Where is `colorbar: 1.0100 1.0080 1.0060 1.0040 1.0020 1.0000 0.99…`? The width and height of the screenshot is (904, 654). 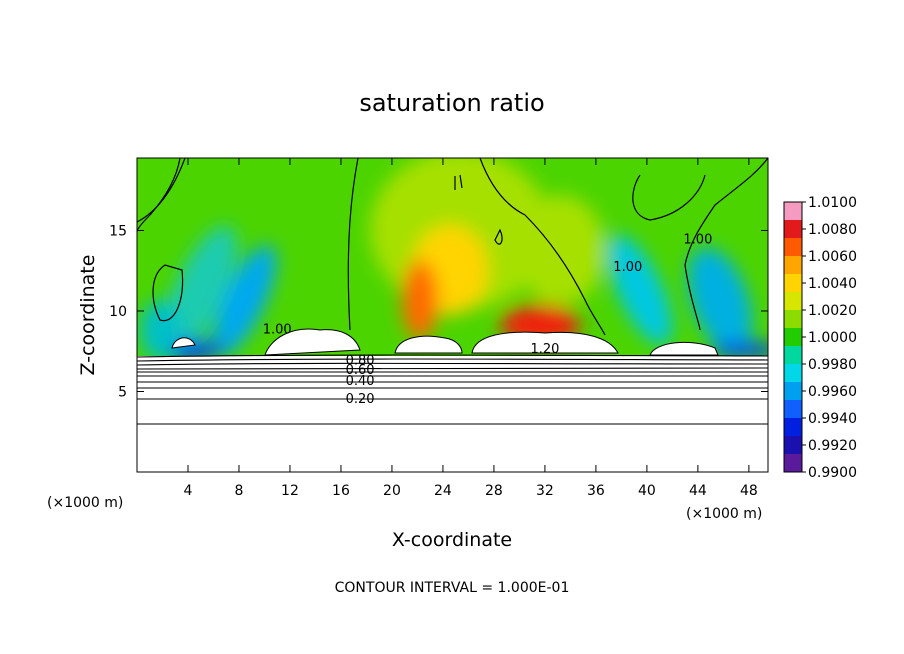 colorbar: 1.0100 1.0080 1.0060 1.0040 1.0020 1.0000 0.99… is located at coordinates (820, 338).